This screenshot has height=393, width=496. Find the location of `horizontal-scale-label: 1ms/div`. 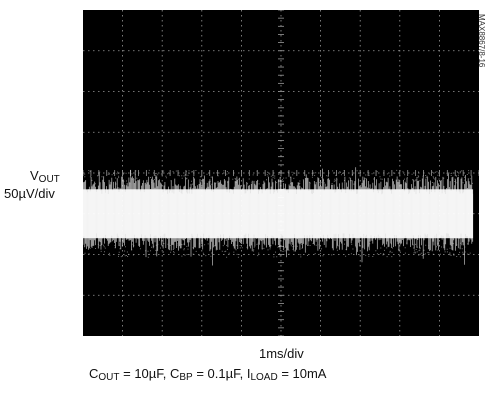

horizontal-scale-label: 1ms/div is located at coordinates (281, 353).